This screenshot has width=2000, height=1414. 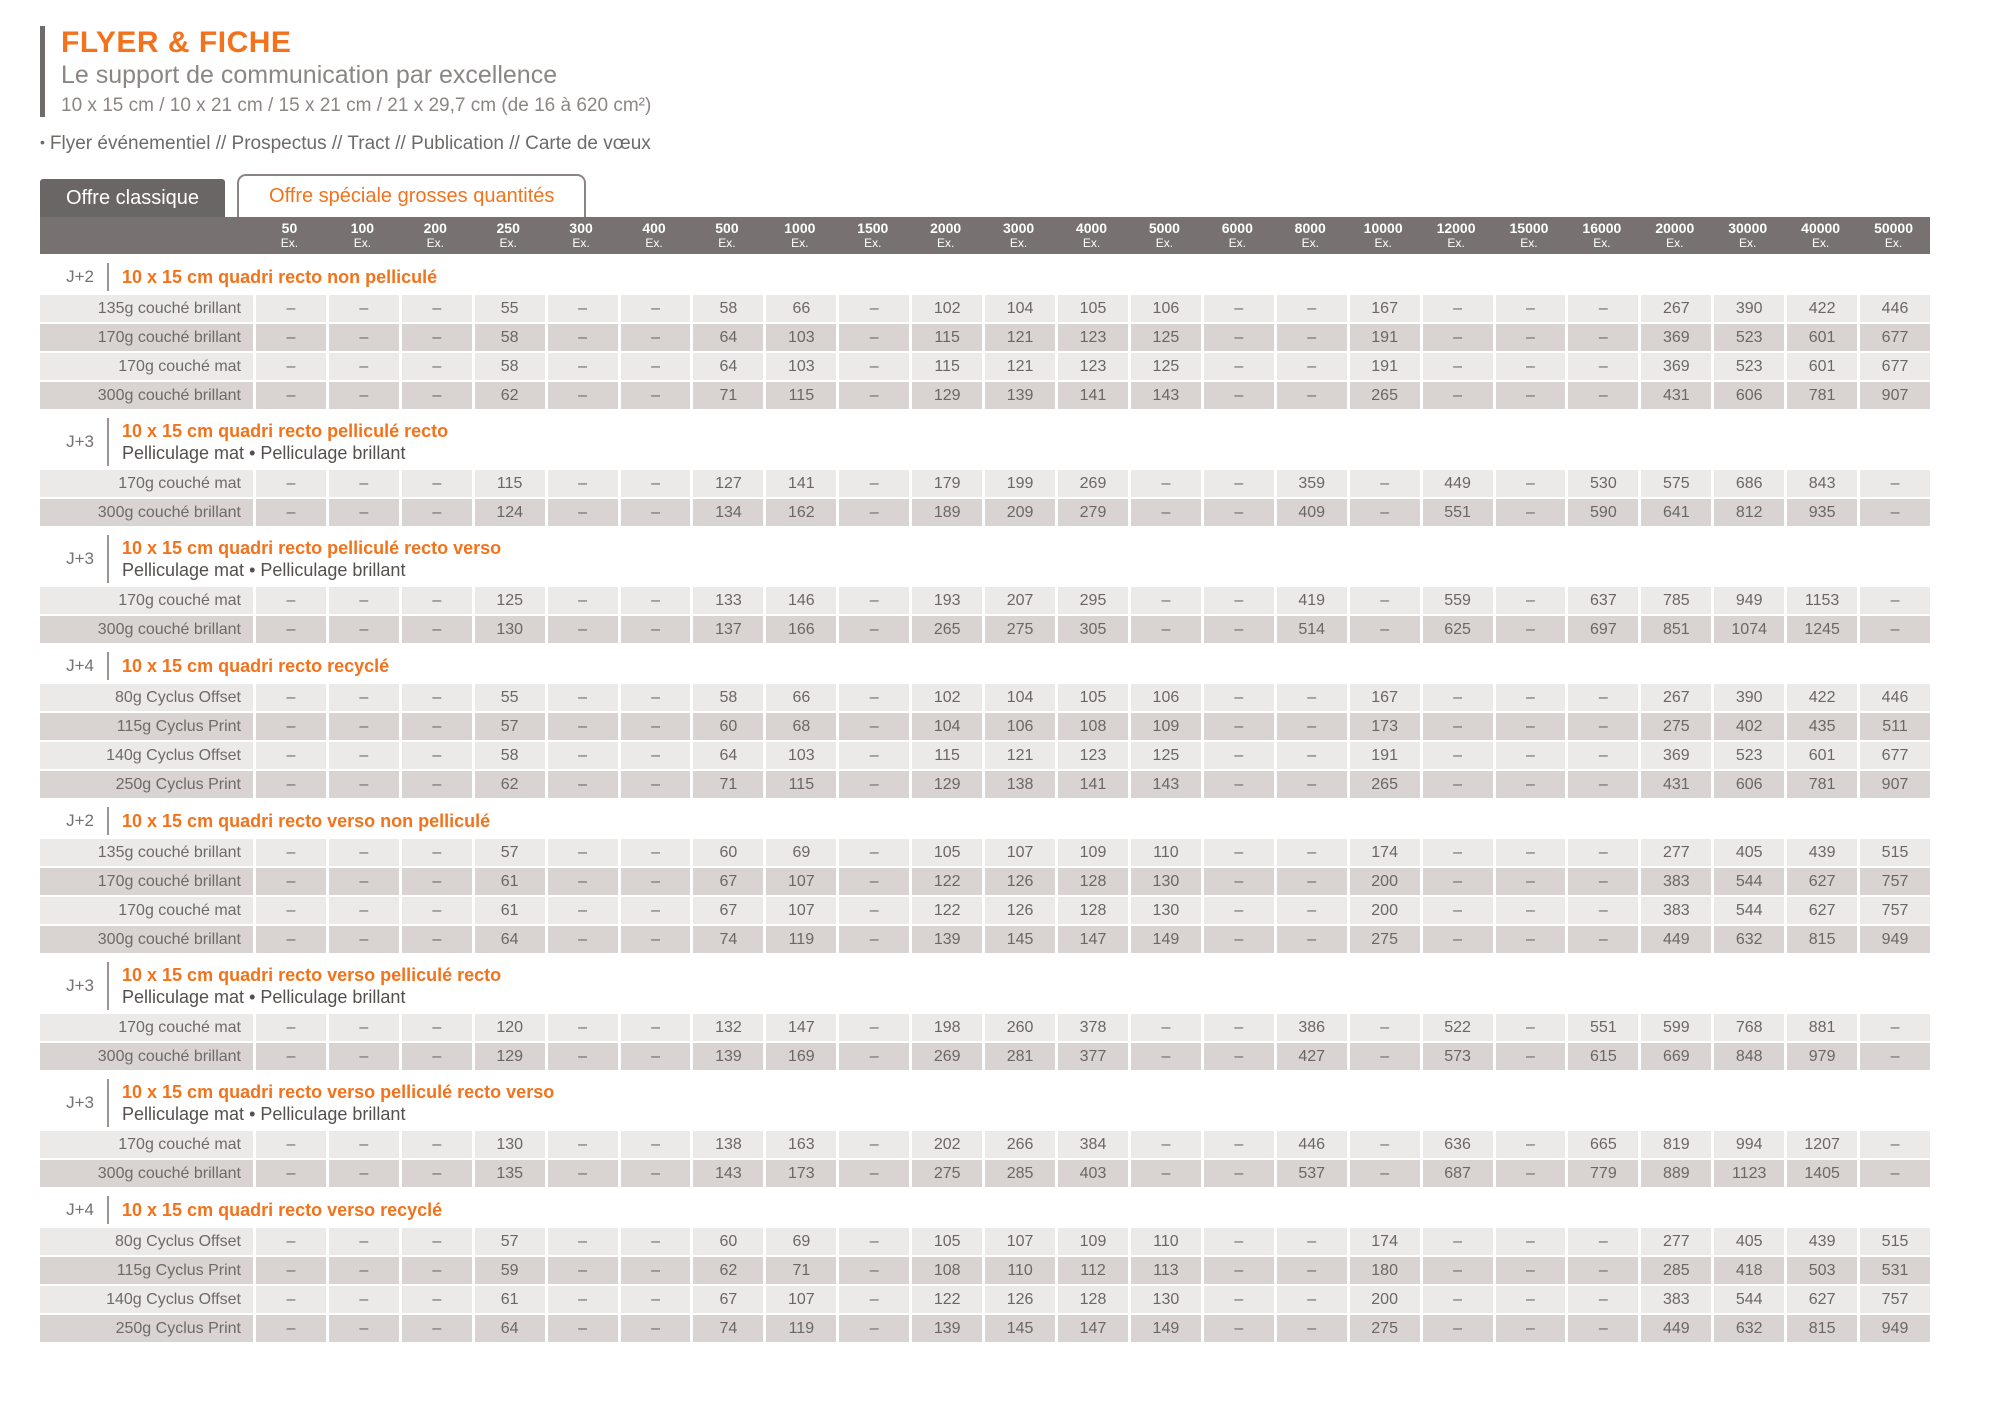 I want to click on price-cell: 149, so click(x=1165, y=1328).